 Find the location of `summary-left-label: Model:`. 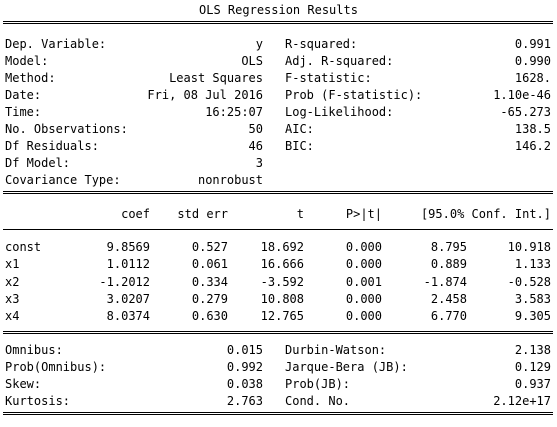

summary-left-label: Model: is located at coordinates (27, 61).